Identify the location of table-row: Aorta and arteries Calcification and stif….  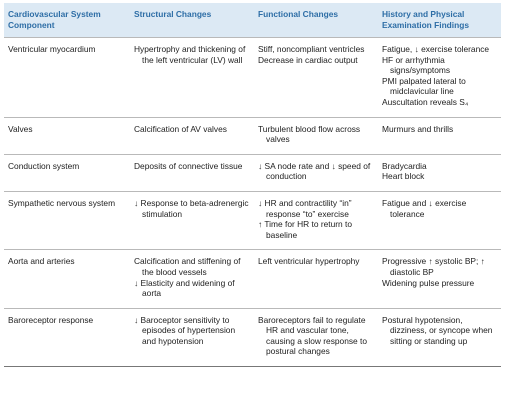
(252, 279).